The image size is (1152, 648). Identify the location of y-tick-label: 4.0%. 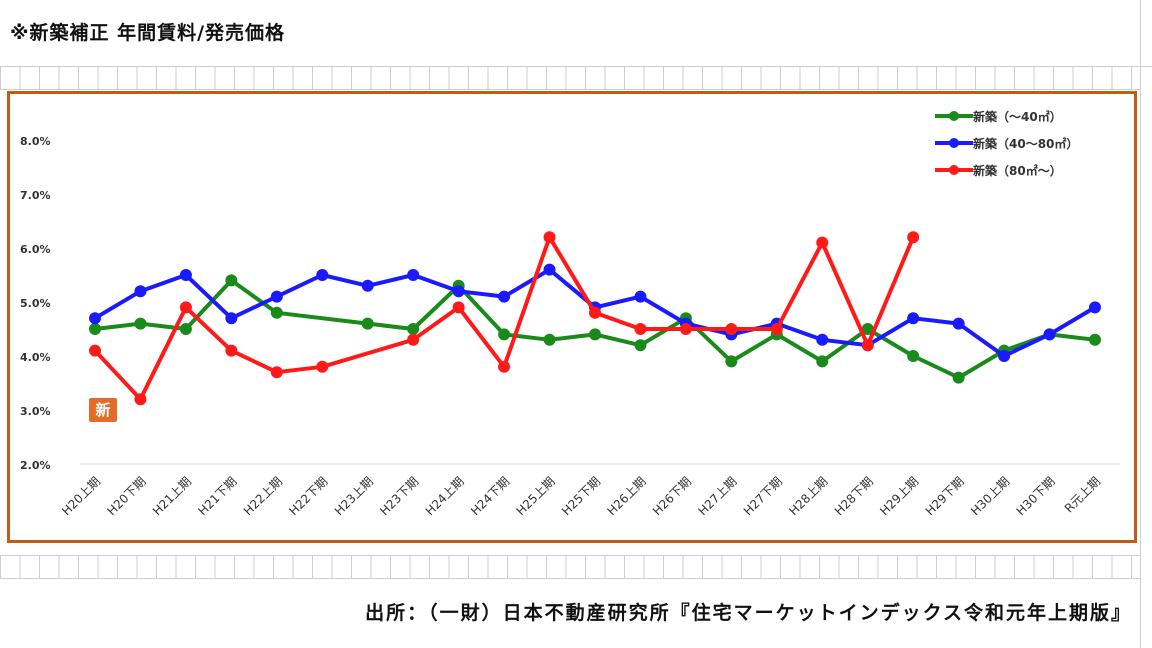
(35, 357).